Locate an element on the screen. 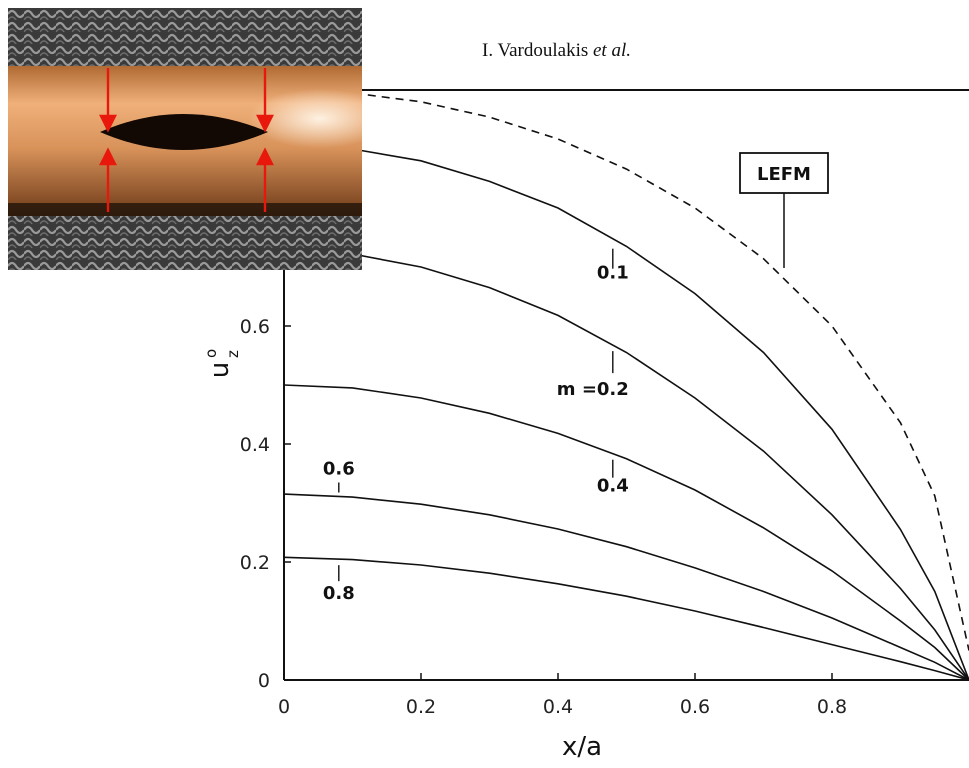 The image size is (969, 768). curve-label: 0.6 is located at coordinates (339, 469).